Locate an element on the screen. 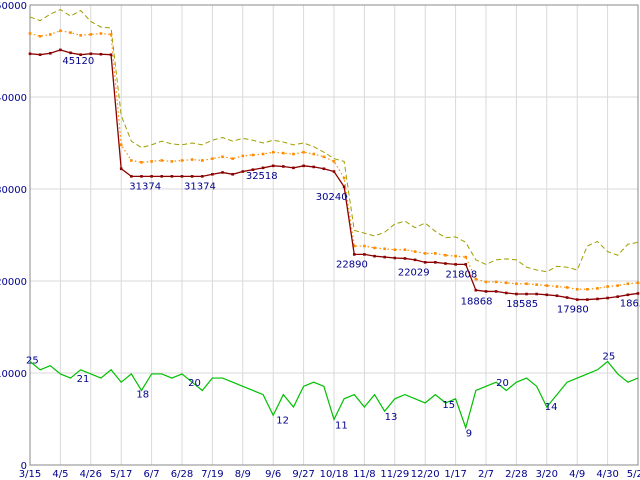 Image resolution: width=640 pixels, height=480 pixels. x-tick-label: 2/28 is located at coordinates (516, 474).